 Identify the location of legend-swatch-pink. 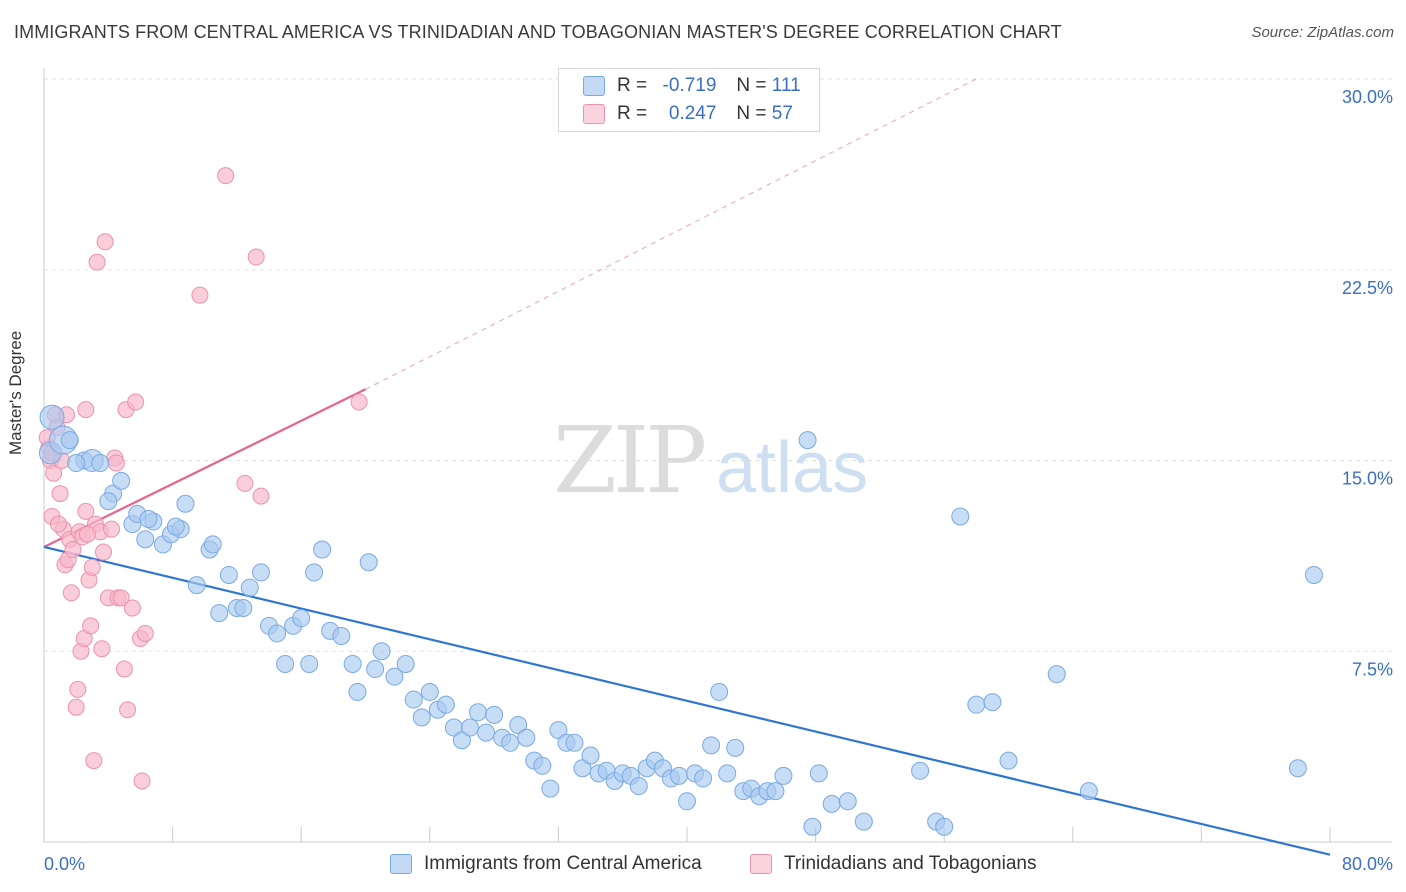
(761, 864).